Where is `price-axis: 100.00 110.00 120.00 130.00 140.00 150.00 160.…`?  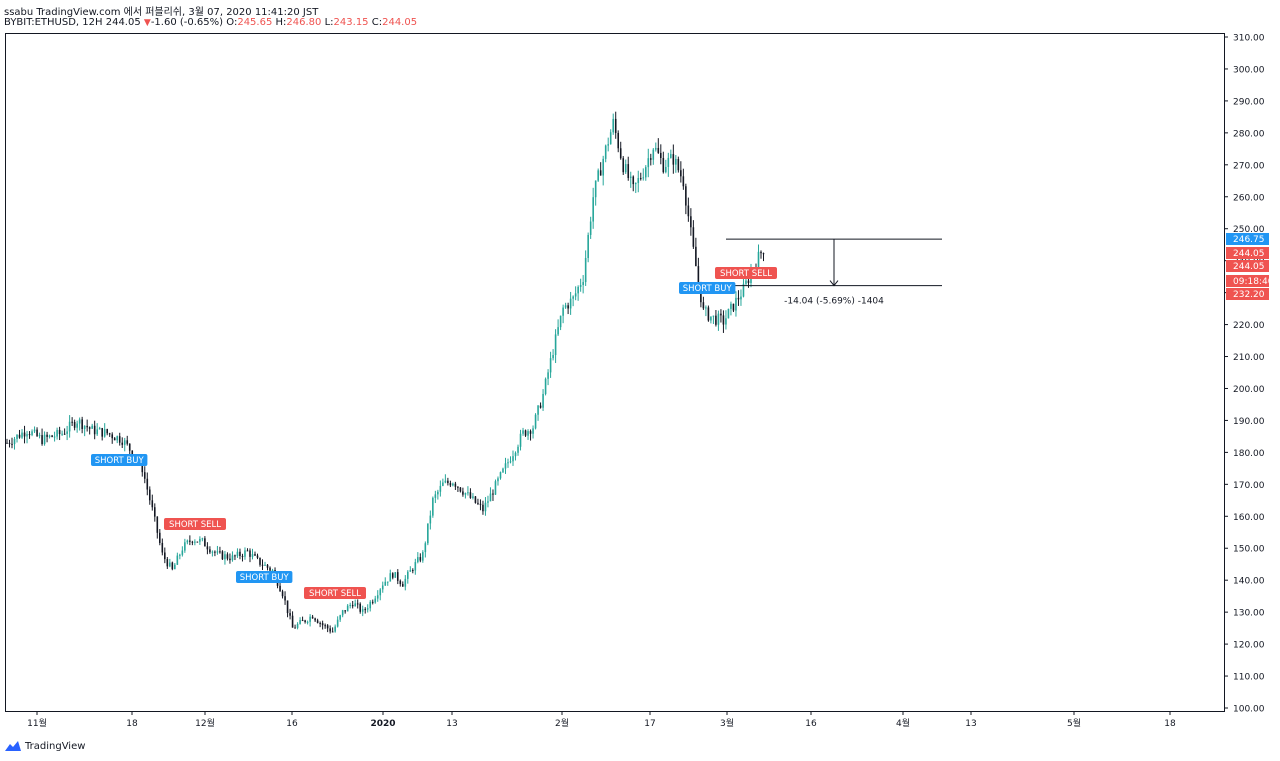 price-axis: 100.00 110.00 120.00 130.00 140.00 150.00 160.… is located at coordinates (1244, 374).